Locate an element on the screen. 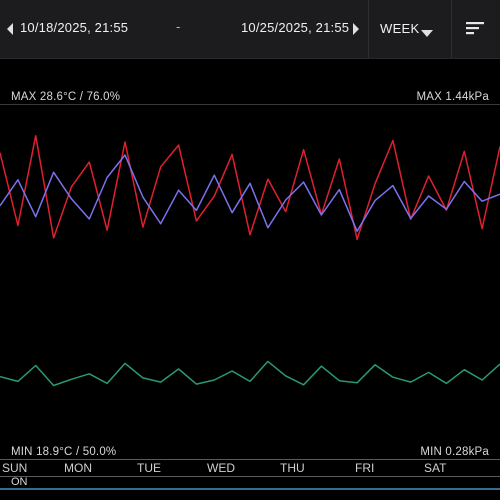 The image size is (500, 500). sort-menu-button is located at coordinates (476, 29).